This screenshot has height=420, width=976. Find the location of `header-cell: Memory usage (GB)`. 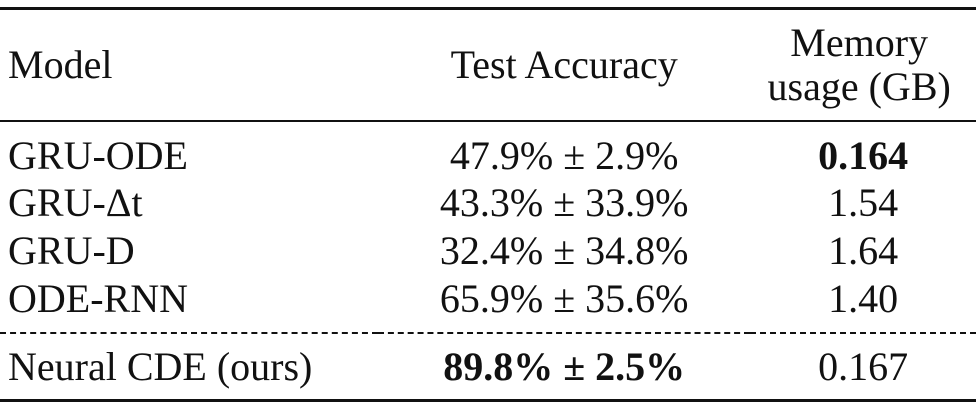

header-cell: Memory usage (GB) is located at coordinates (859, 64).